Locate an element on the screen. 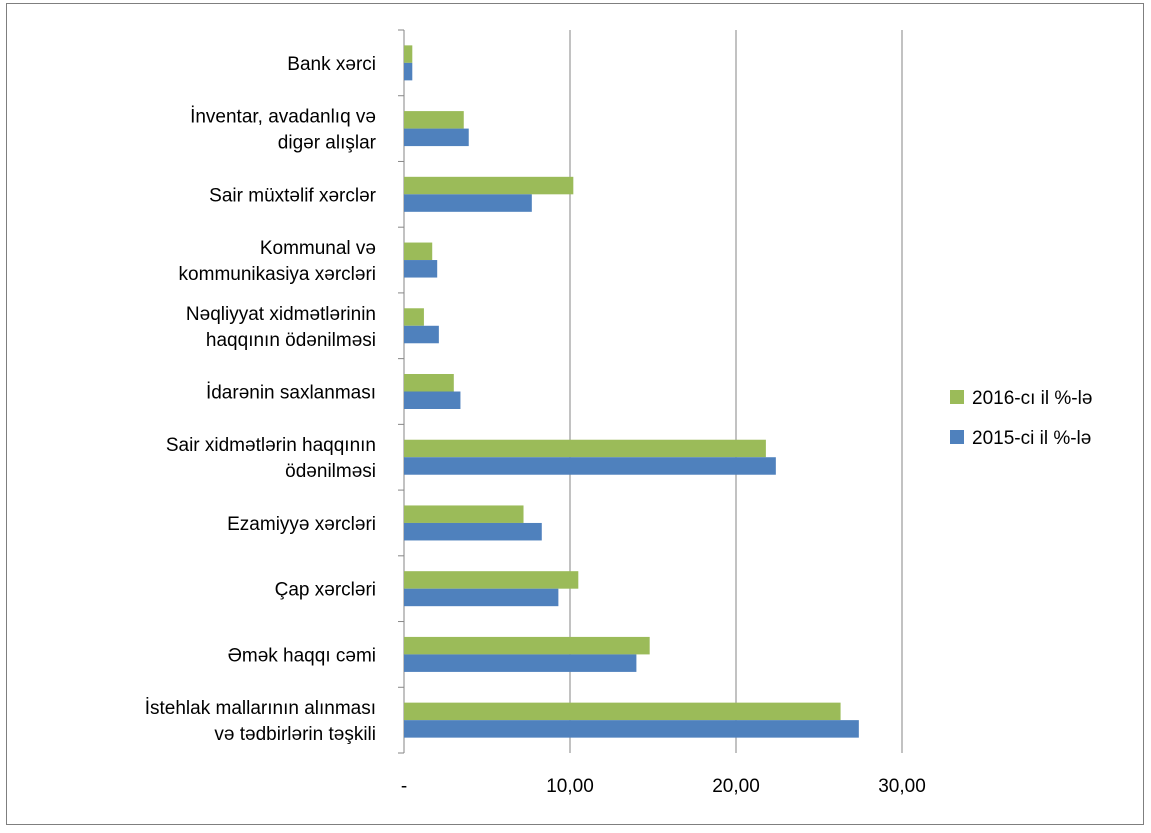 This screenshot has width=1151, height=833. category-label: Bank xərci is located at coordinates (331, 64).